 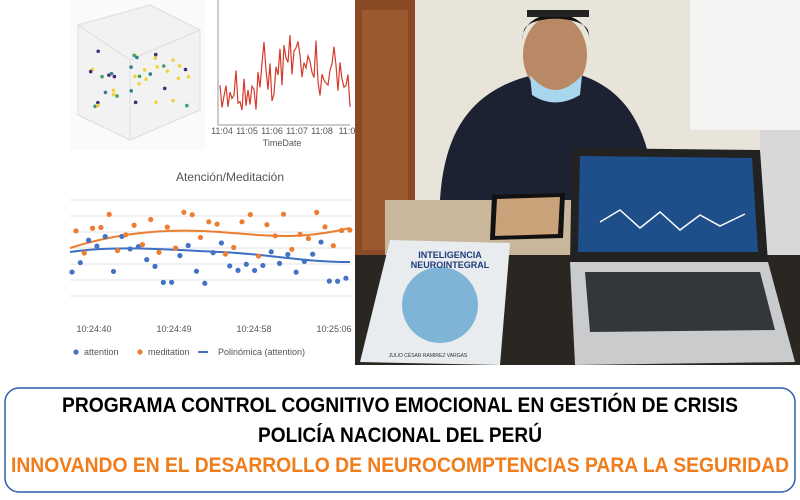 I want to click on cube, so click(x=139, y=72).